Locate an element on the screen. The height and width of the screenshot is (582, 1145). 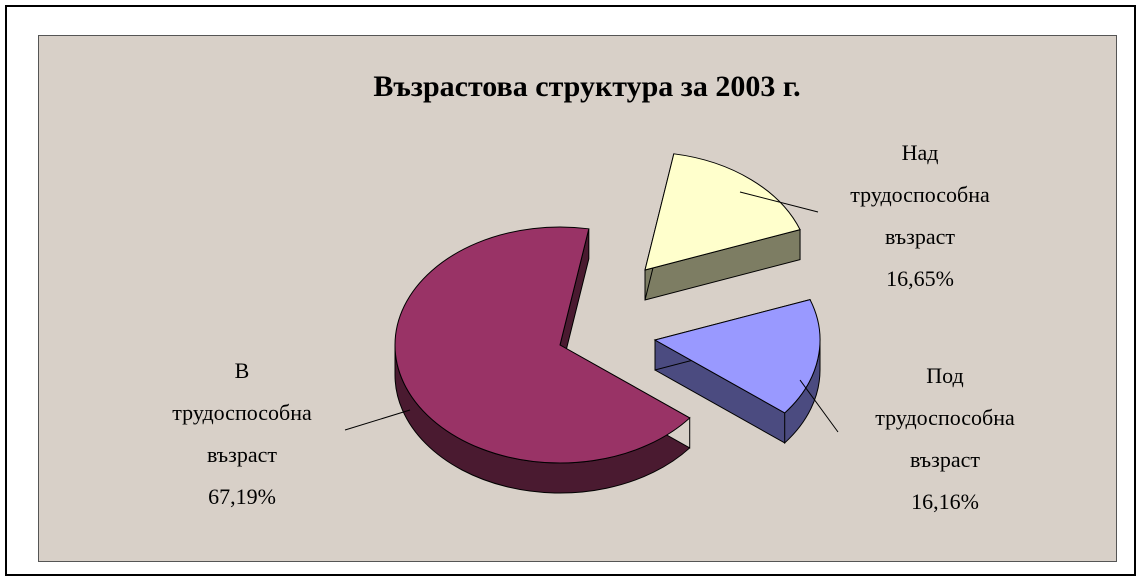
slice-above-working-age is located at coordinates (722, 227).